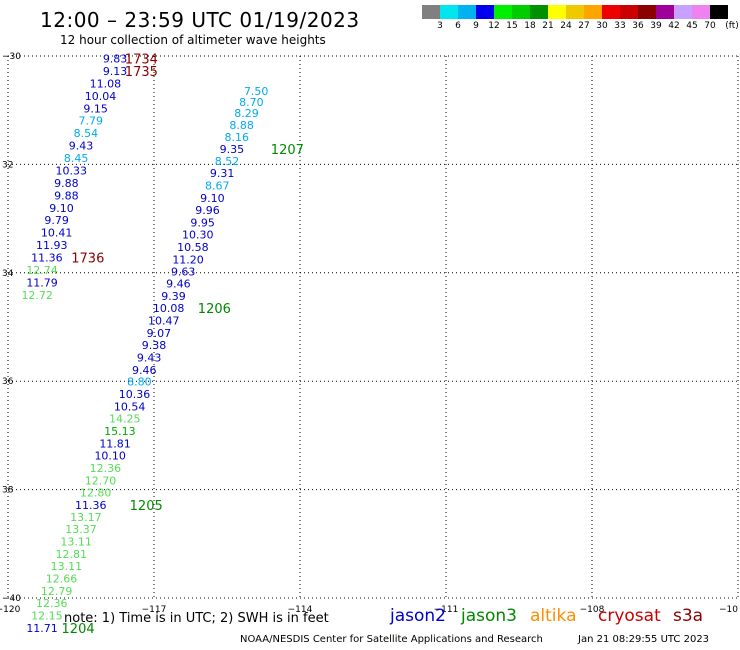  Describe the element at coordinates (638, 26) in the screenshot. I see `colorbar-label: 36` at that location.